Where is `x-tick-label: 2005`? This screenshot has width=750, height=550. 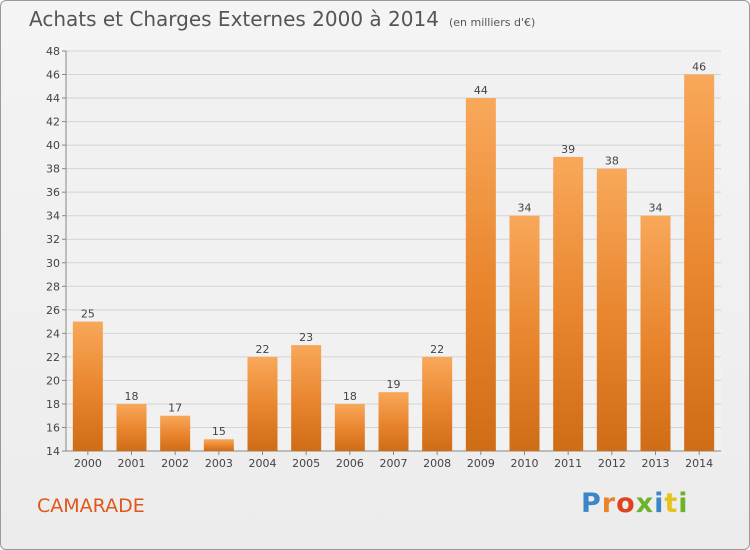 x-tick-label: 2005 is located at coordinates (306, 463).